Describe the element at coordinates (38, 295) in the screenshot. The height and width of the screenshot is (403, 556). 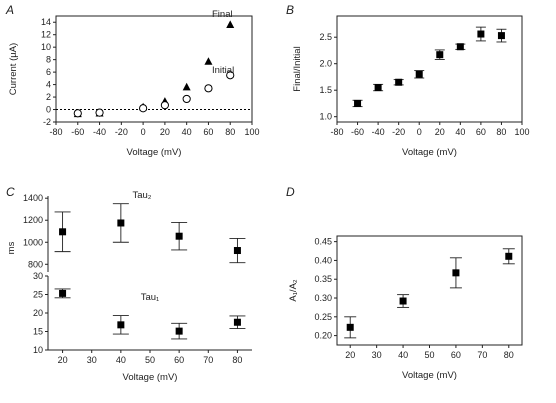
I see `y-tick-label: 25` at that location.